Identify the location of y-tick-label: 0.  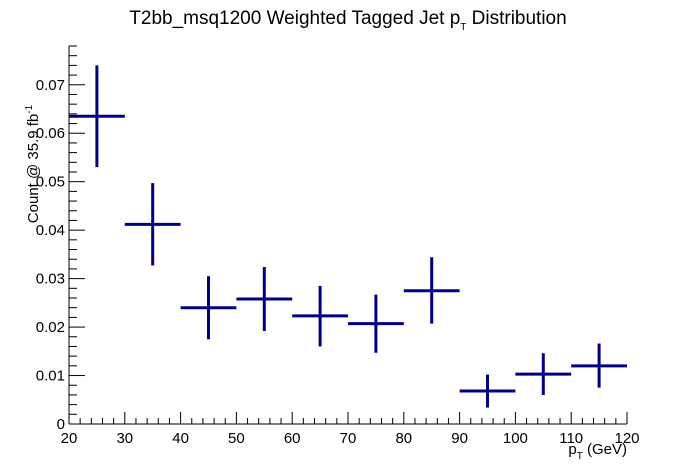
(61, 424).